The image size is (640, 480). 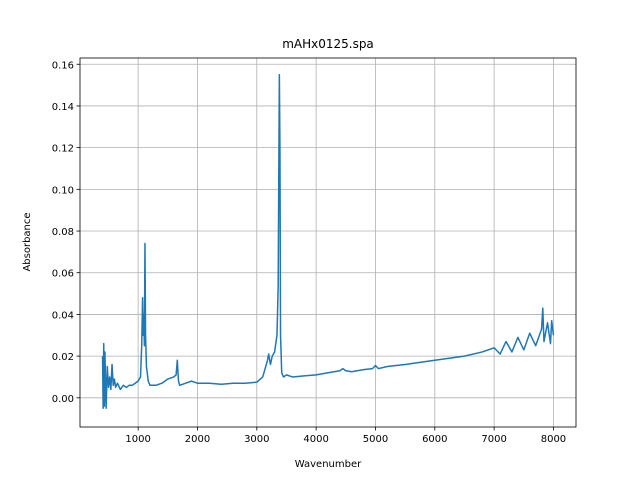 What do you see at coordinates (63, 107) in the screenshot?
I see `y-tick-label: 0.14` at bounding box center [63, 107].